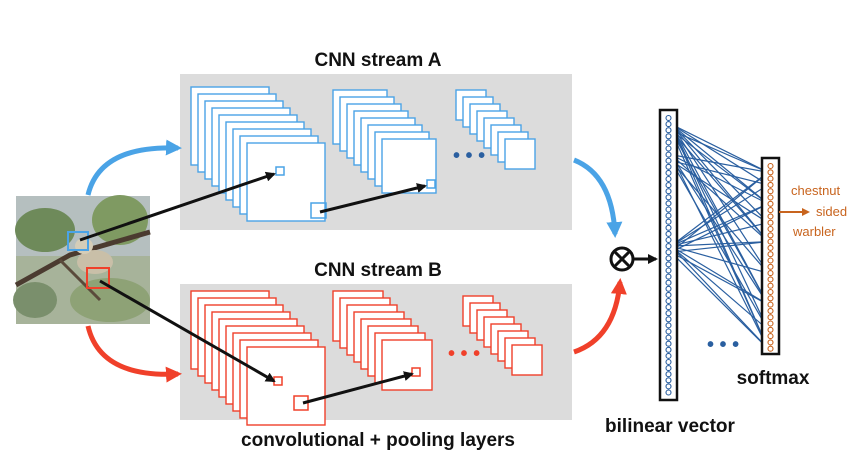 The width and height of the screenshot is (865, 461). What do you see at coordinates (366, 358) in the screenshot?
I see `stream-b-feature-maps` at bounding box center [366, 358].